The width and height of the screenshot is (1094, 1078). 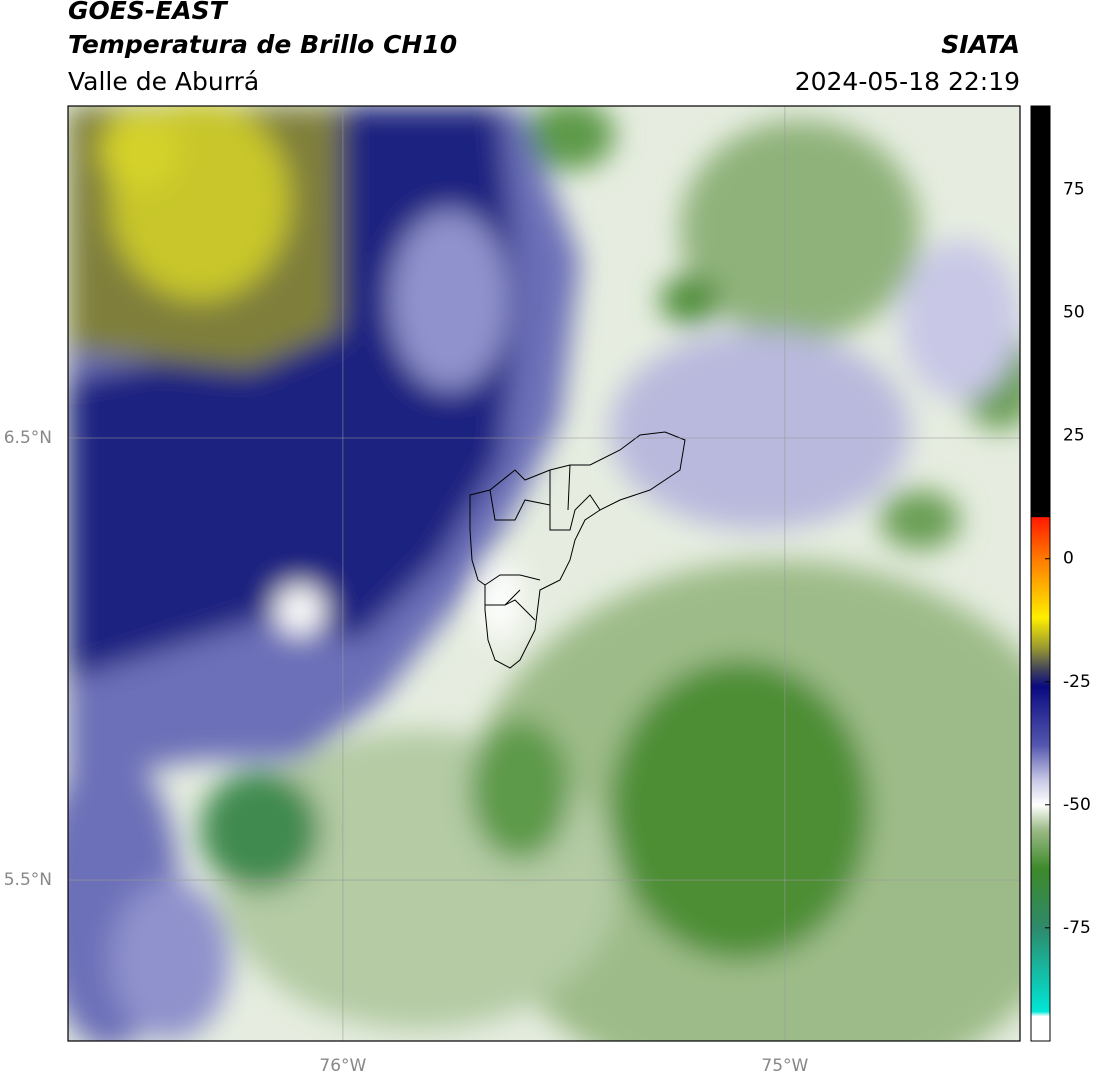 I want to click on colorbar-tick-label: 0, so click(x=1068, y=559).